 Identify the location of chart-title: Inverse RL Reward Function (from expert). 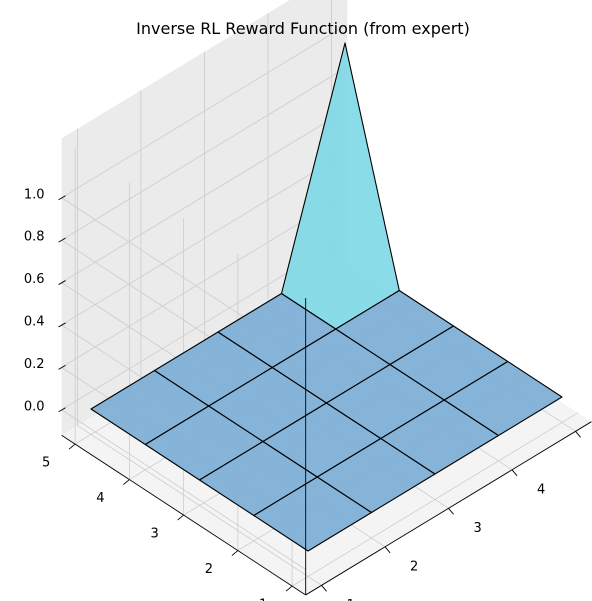
(303, 28).